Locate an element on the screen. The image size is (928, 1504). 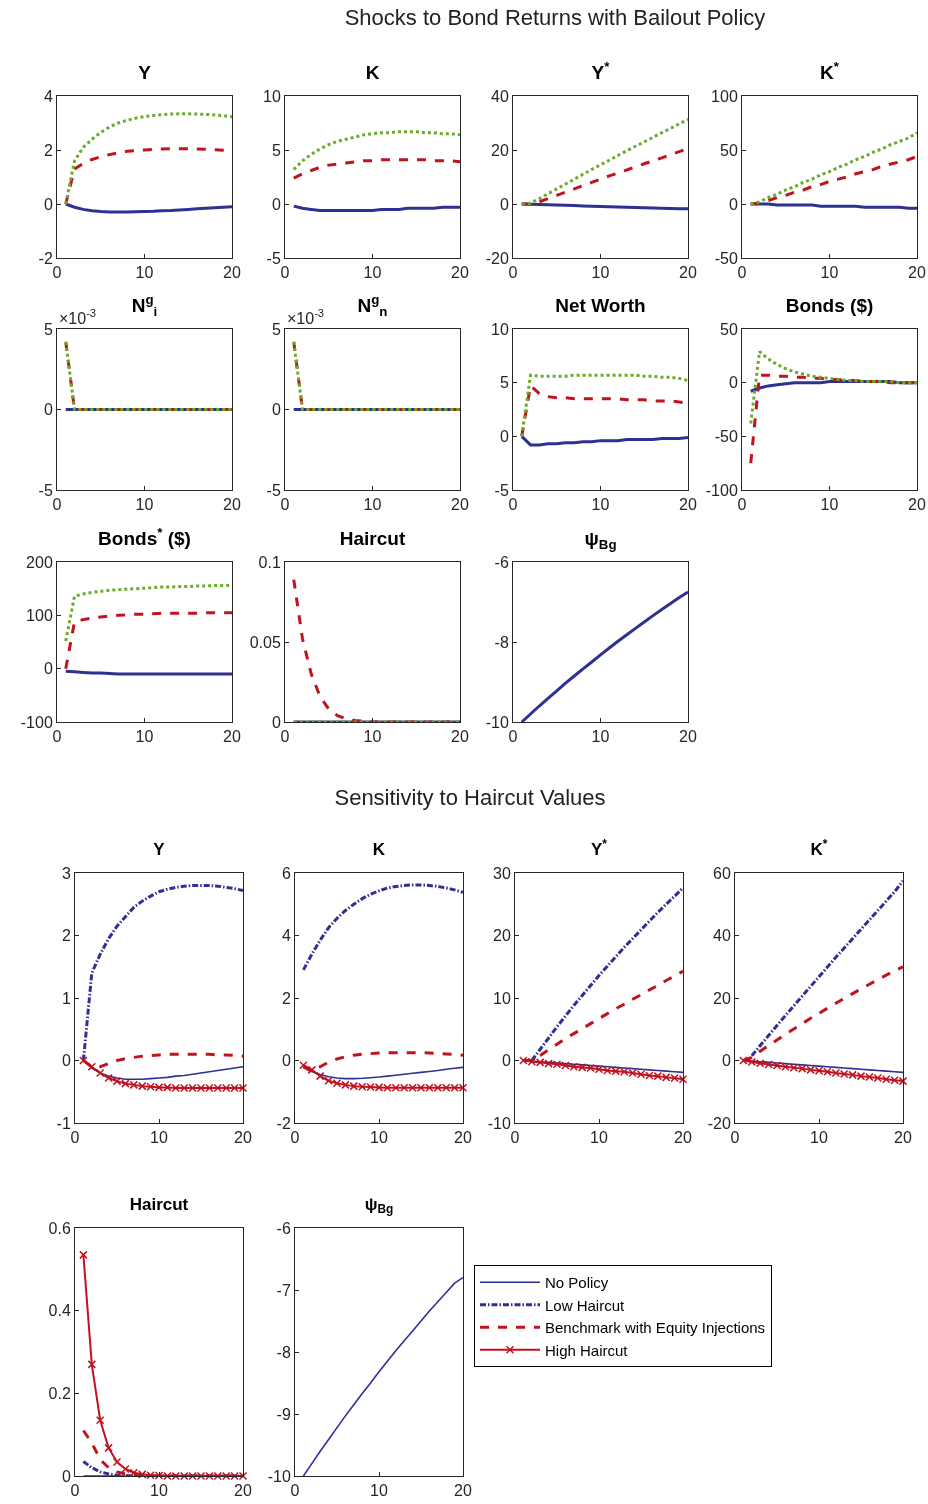
y-tick-label: 0.1 is located at coordinates (269, 562).